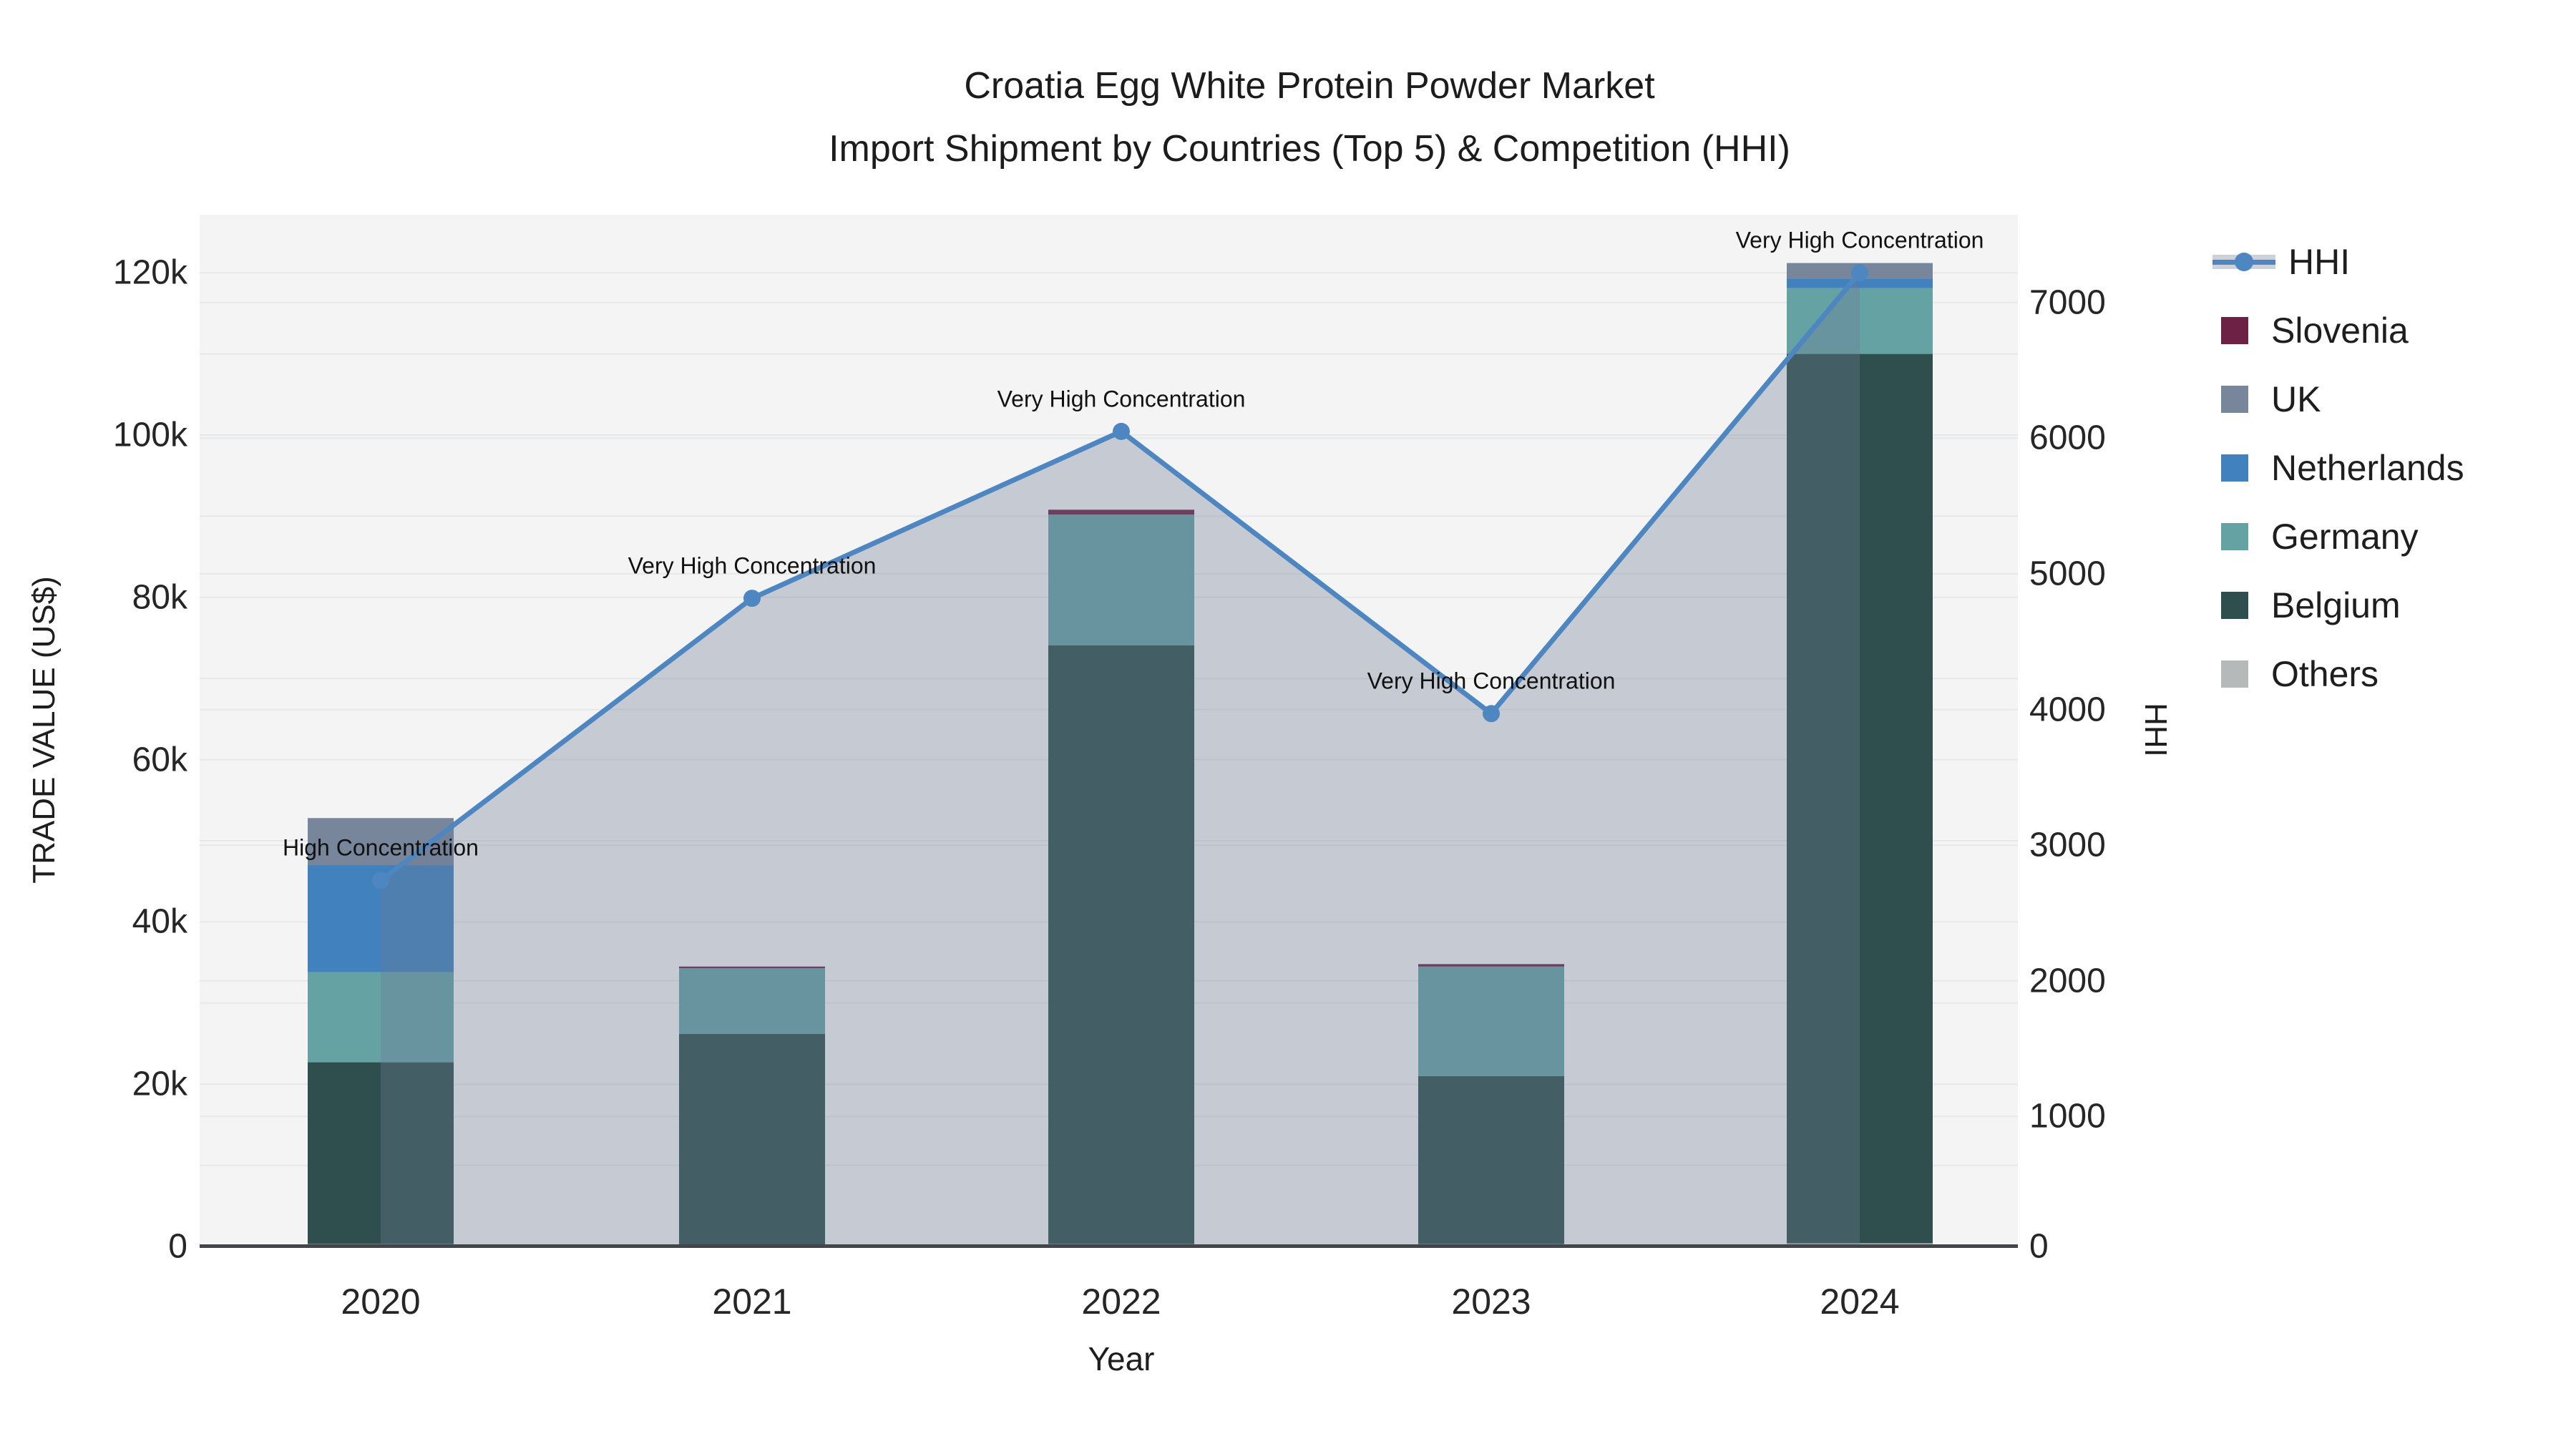 The height and width of the screenshot is (1449, 2576). What do you see at coordinates (1121, 944) in the screenshot?
I see `bar-segment-belgium-2022` at bounding box center [1121, 944].